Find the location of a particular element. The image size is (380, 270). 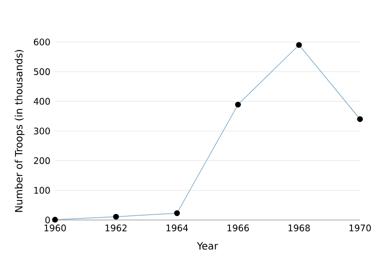

x-tick-label: 1960 is located at coordinates (55, 228).